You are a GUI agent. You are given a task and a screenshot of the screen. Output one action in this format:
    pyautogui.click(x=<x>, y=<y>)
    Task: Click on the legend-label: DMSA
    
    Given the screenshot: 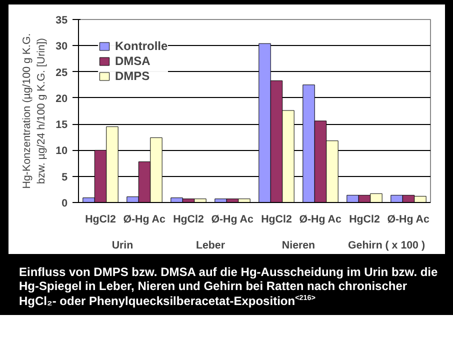 What is the action you would take?
    pyautogui.click(x=132, y=61)
    